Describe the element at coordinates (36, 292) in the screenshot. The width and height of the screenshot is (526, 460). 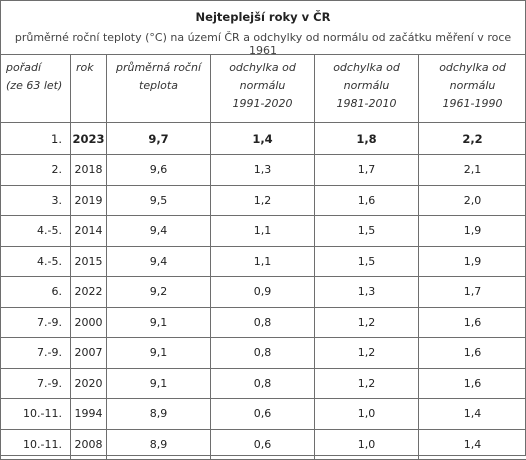
I see `cell-rank: 6.` at that location.